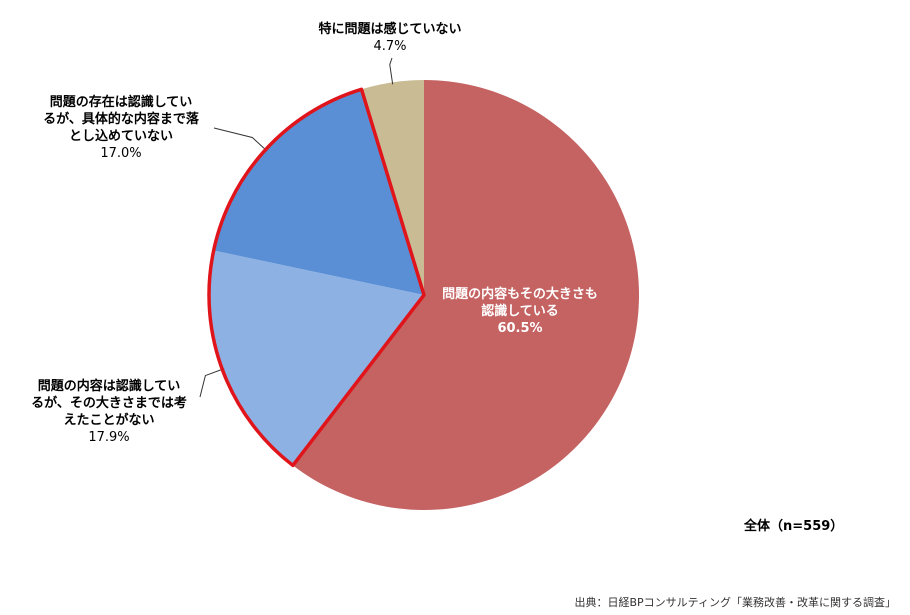 Image resolution: width=910 pixels, height=615 pixels. Describe the element at coordinates (520, 328) in the screenshot. I see `slice-0-pct: 60.5%` at that location.